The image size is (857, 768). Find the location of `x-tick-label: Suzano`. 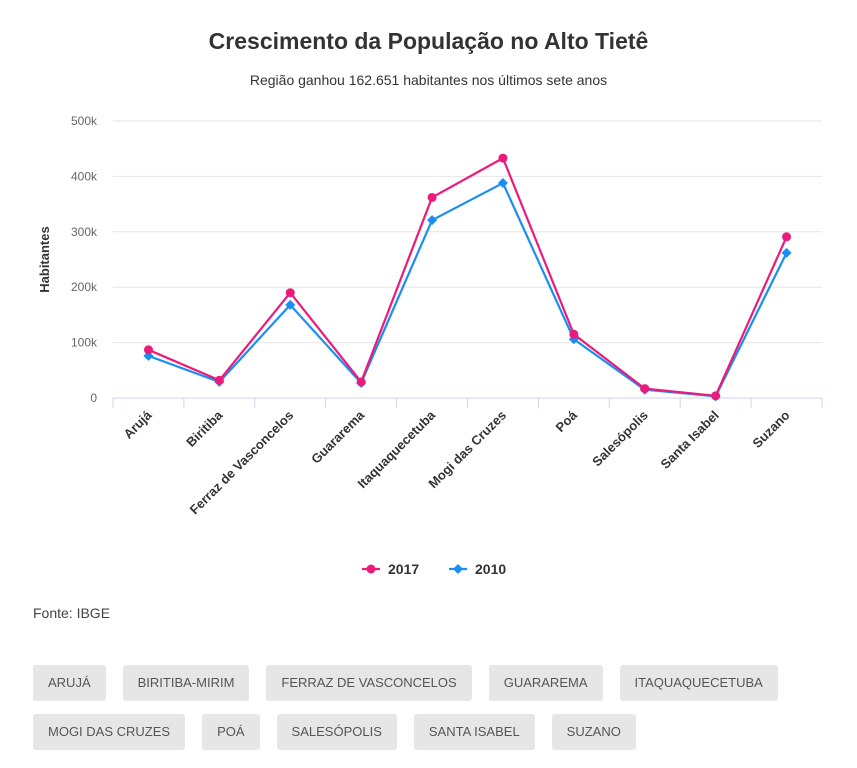

x-tick-label: Suzano is located at coordinates (770, 428).